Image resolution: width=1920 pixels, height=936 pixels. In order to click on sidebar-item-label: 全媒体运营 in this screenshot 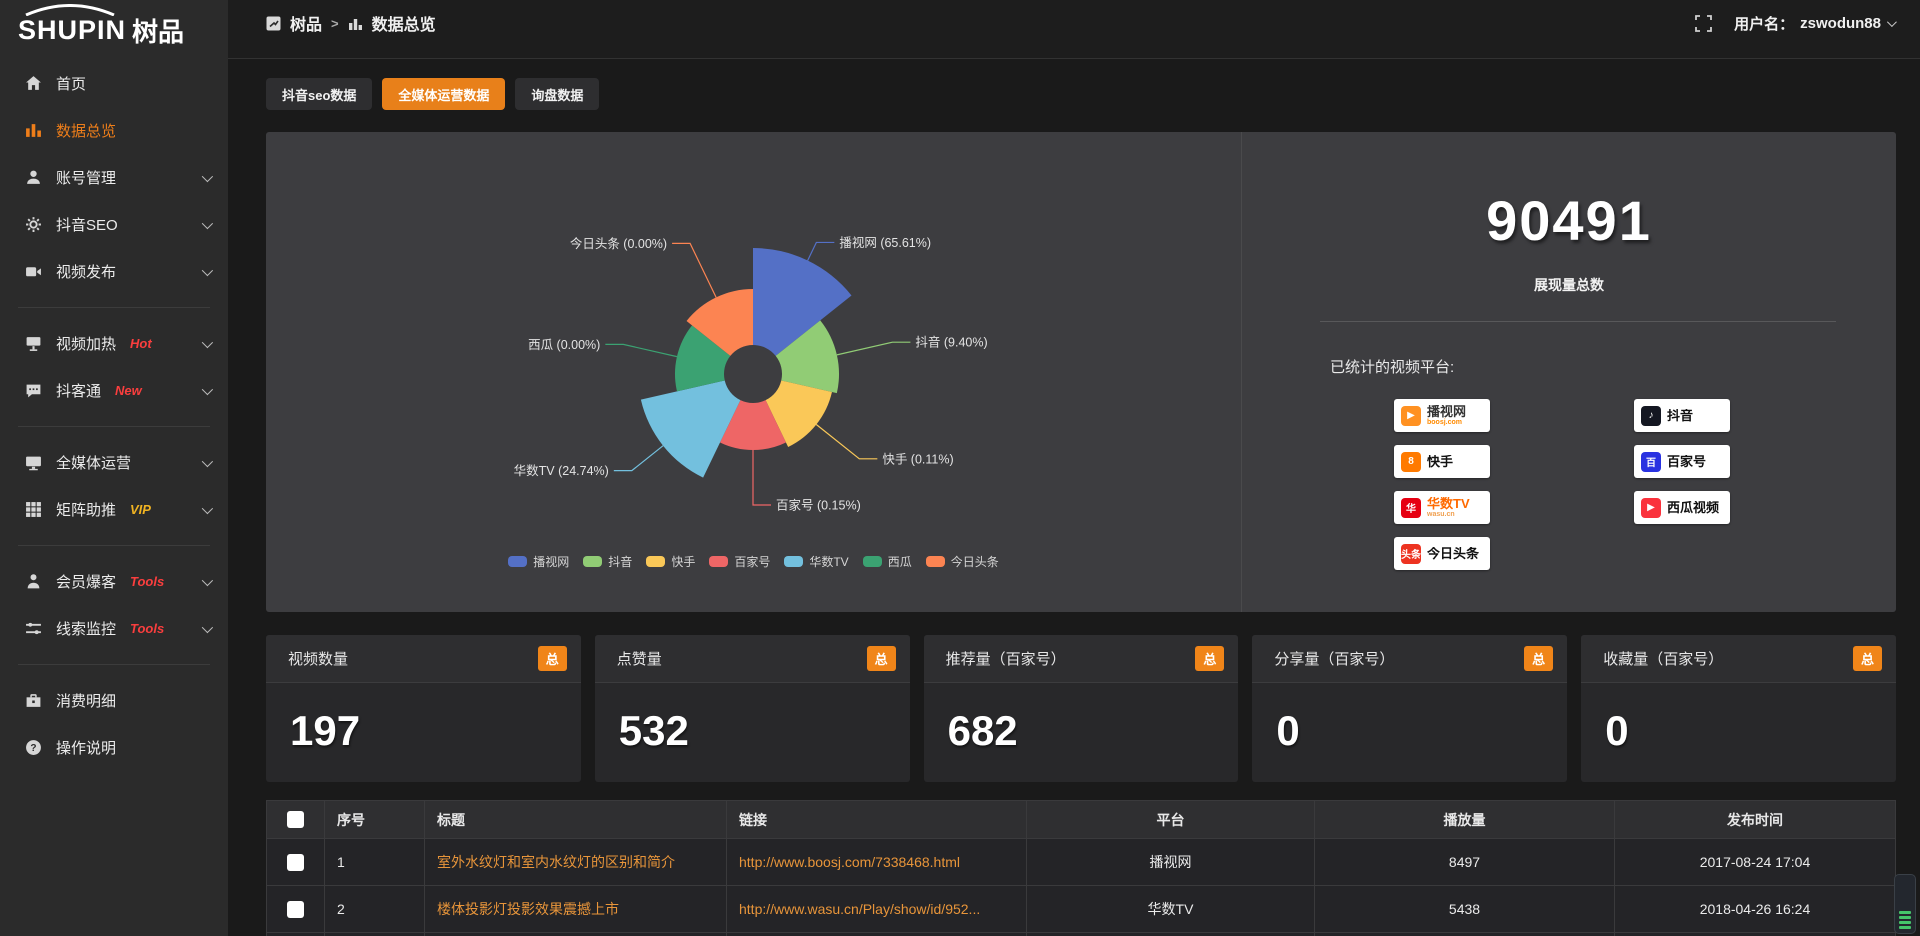, I will do `click(94, 463)`.